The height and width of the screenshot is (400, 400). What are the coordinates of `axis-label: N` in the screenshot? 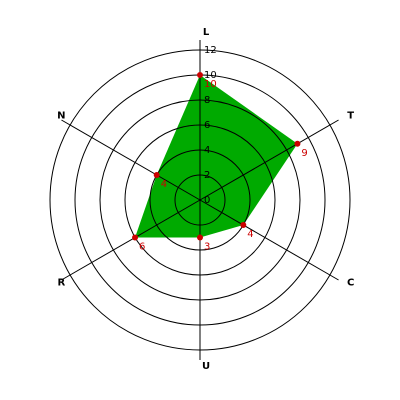 It's located at (61, 116).